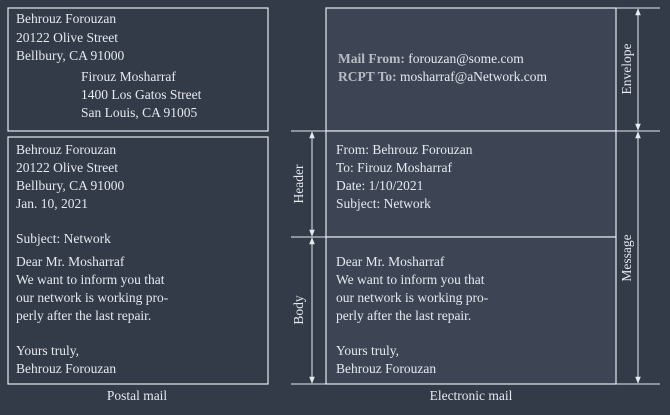  What do you see at coordinates (137, 395) in the screenshot?
I see `caption: Postal mail` at bounding box center [137, 395].